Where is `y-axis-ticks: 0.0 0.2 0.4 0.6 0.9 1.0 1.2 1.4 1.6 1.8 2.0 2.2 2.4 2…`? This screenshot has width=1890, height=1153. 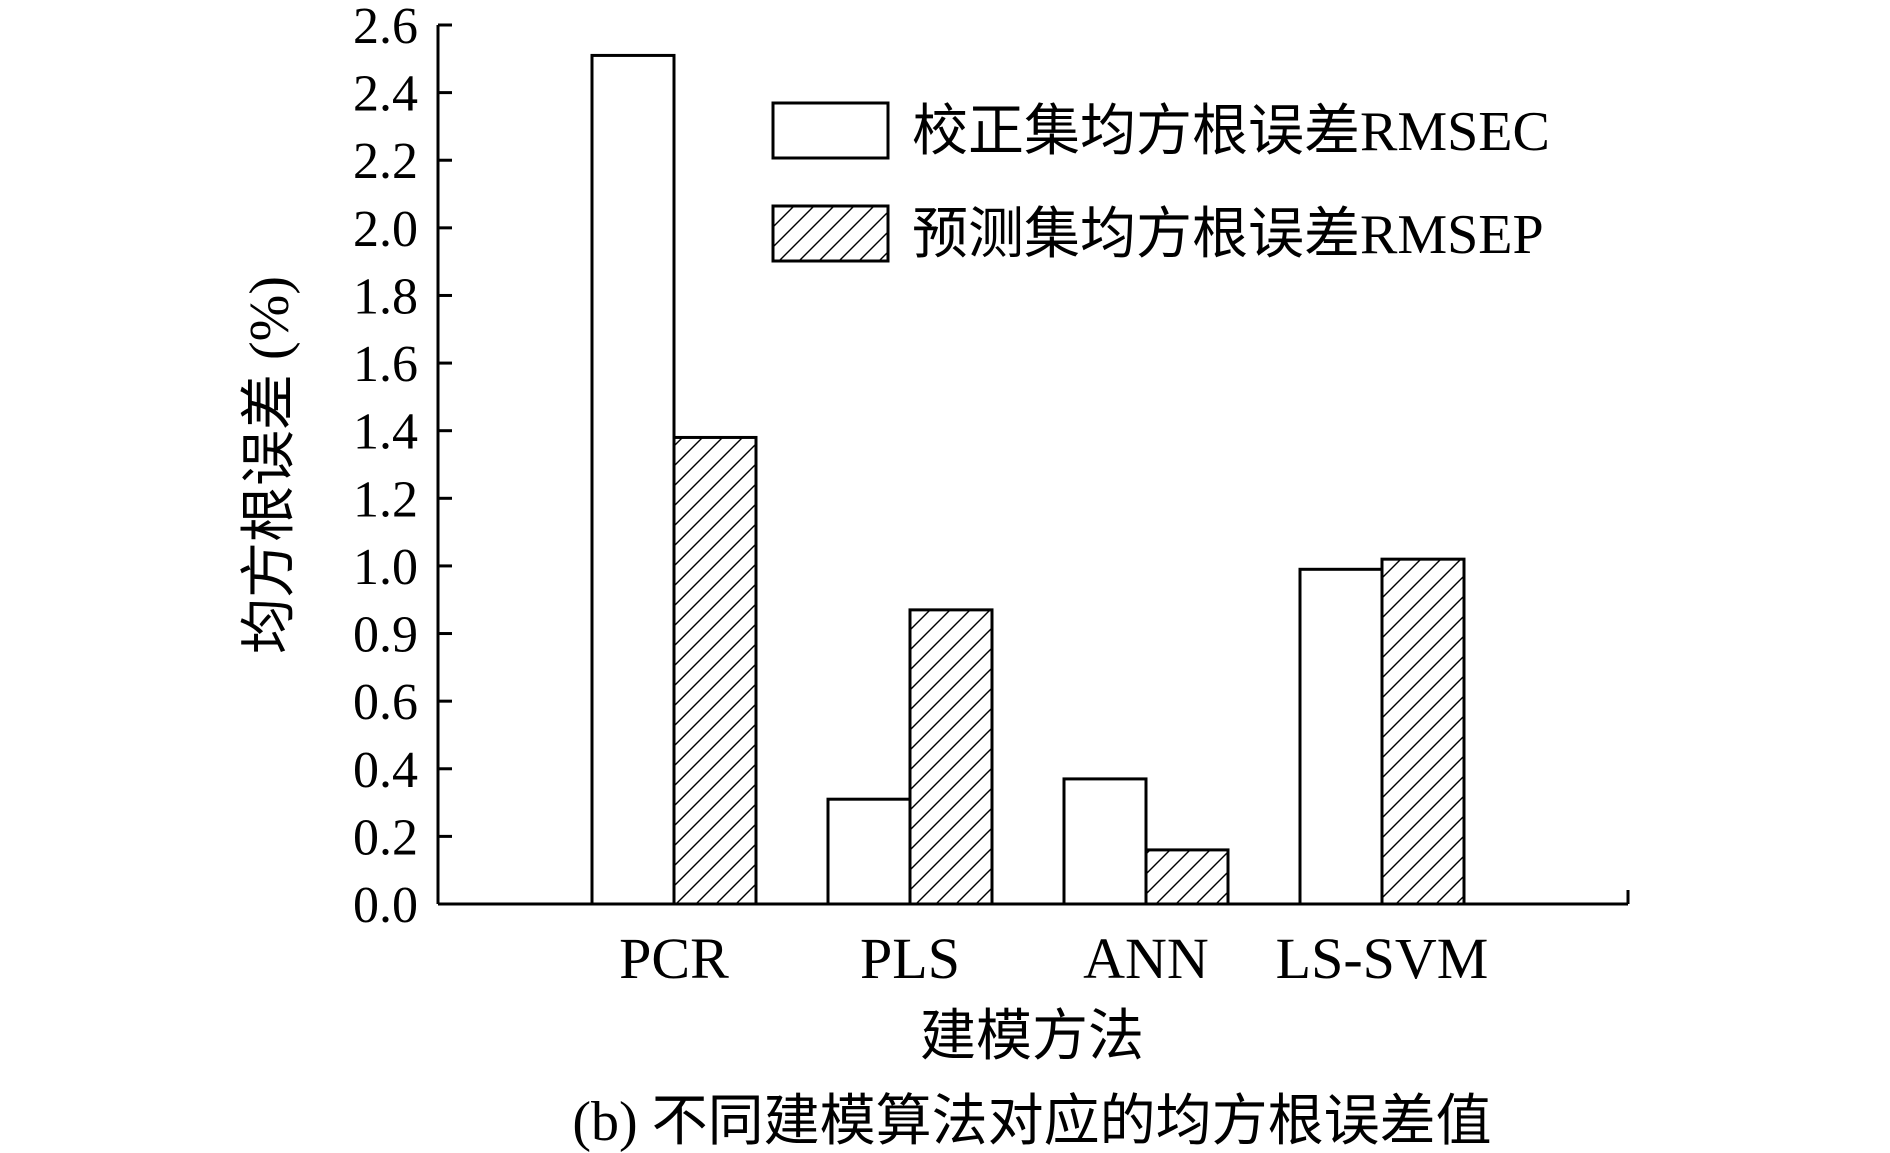
y-axis-ticks: 0.0 0.2 0.4 0.6 0.9 1.0 1.2 1.4 1.6 1.8 2.0 2.2 2.4 2… is located at coordinates (402, 467).